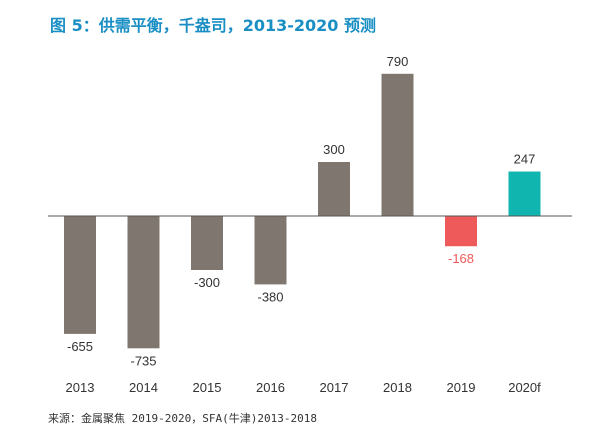 The height and width of the screenshot is (444, 596). I want to click on value-label-2020f: 247, so click(525, 159).